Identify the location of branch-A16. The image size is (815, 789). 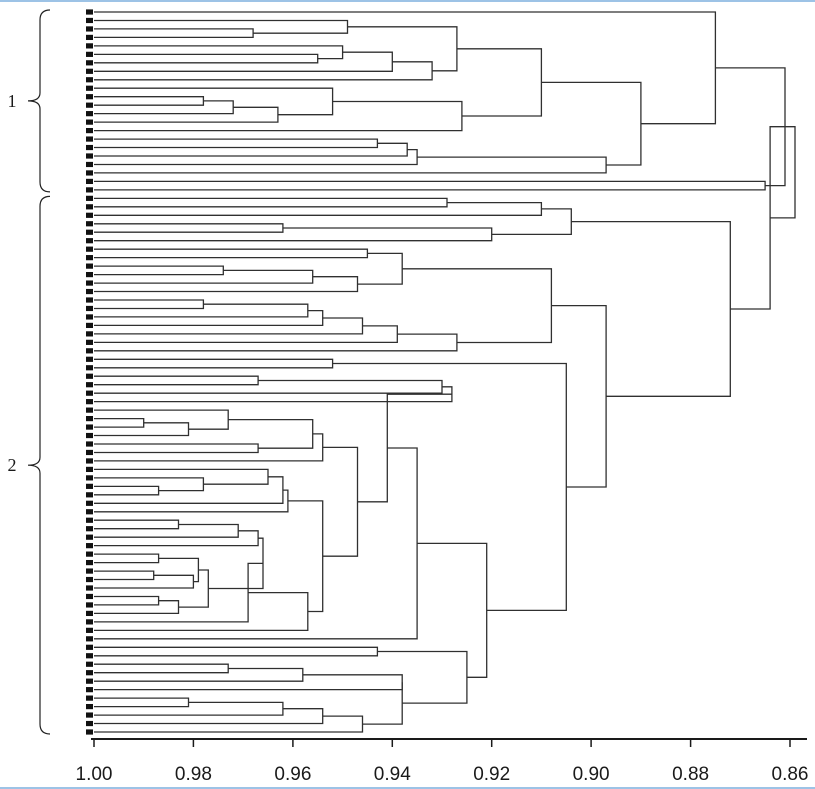
(256, 157).